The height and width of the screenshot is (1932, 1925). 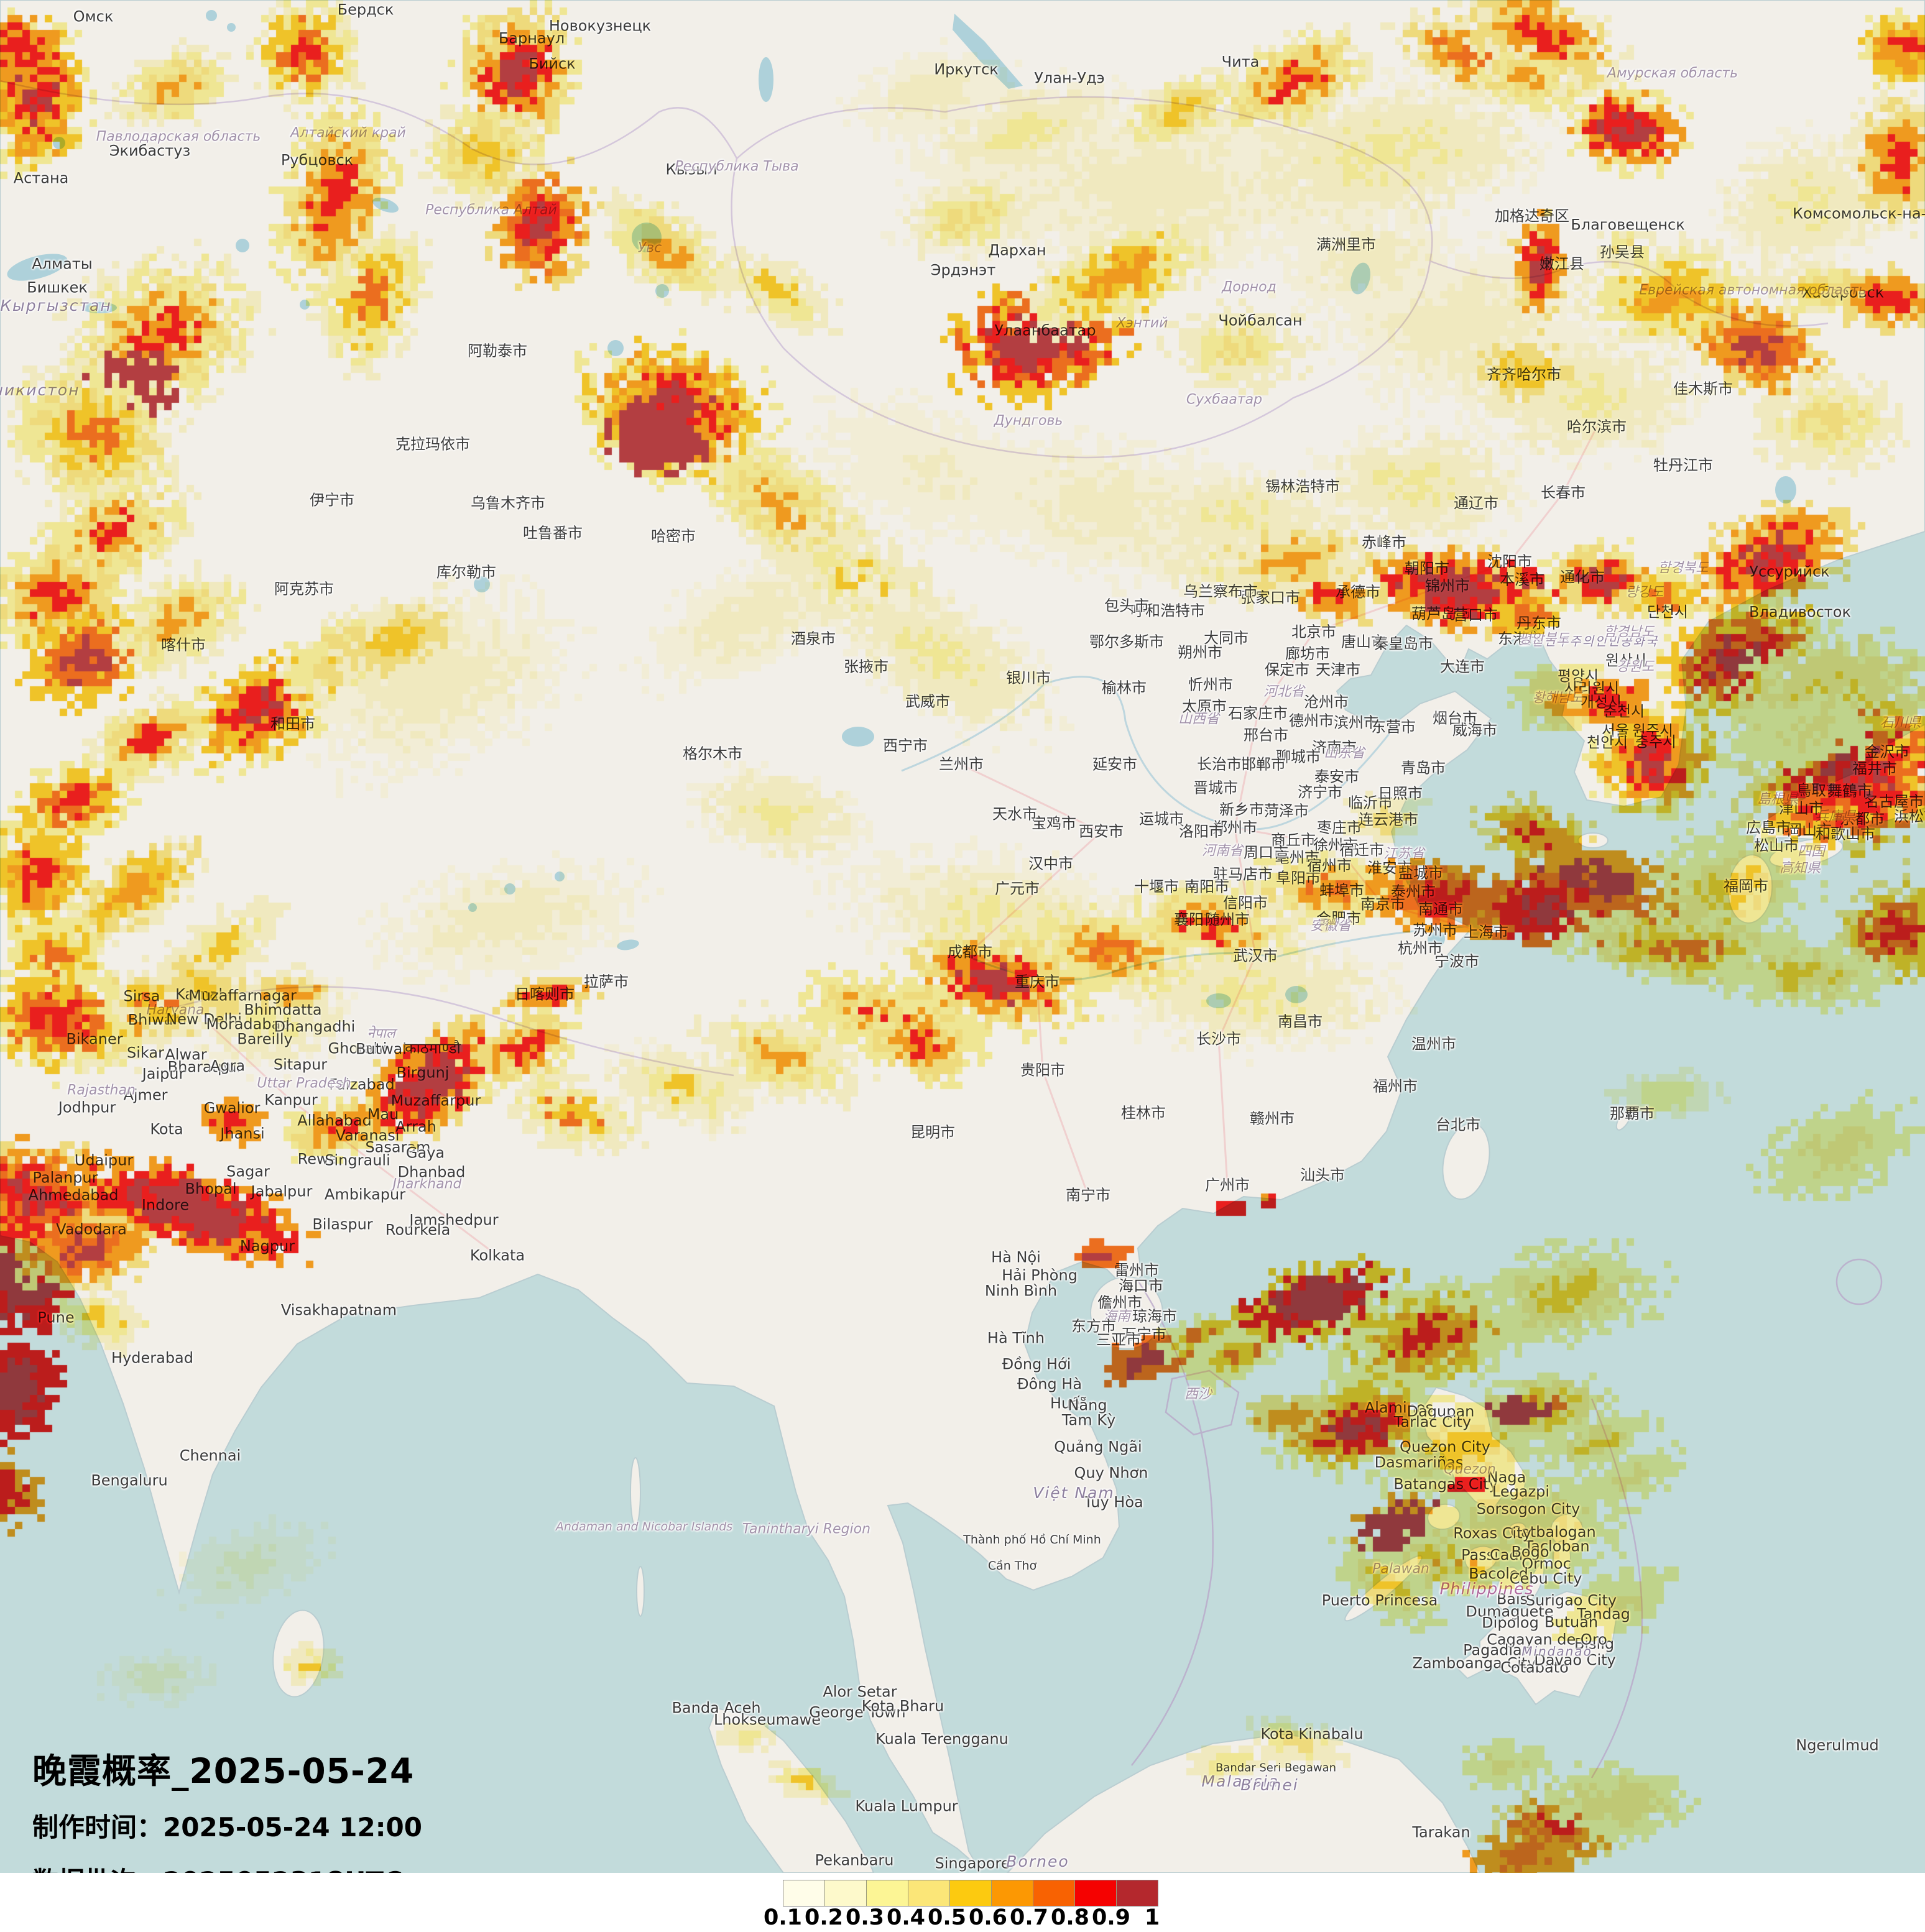 What do you see at coordinates (865, 1917) in the screenshot?
I see `legend-tick-label: 0.3` at bounding box center [865, 1917].